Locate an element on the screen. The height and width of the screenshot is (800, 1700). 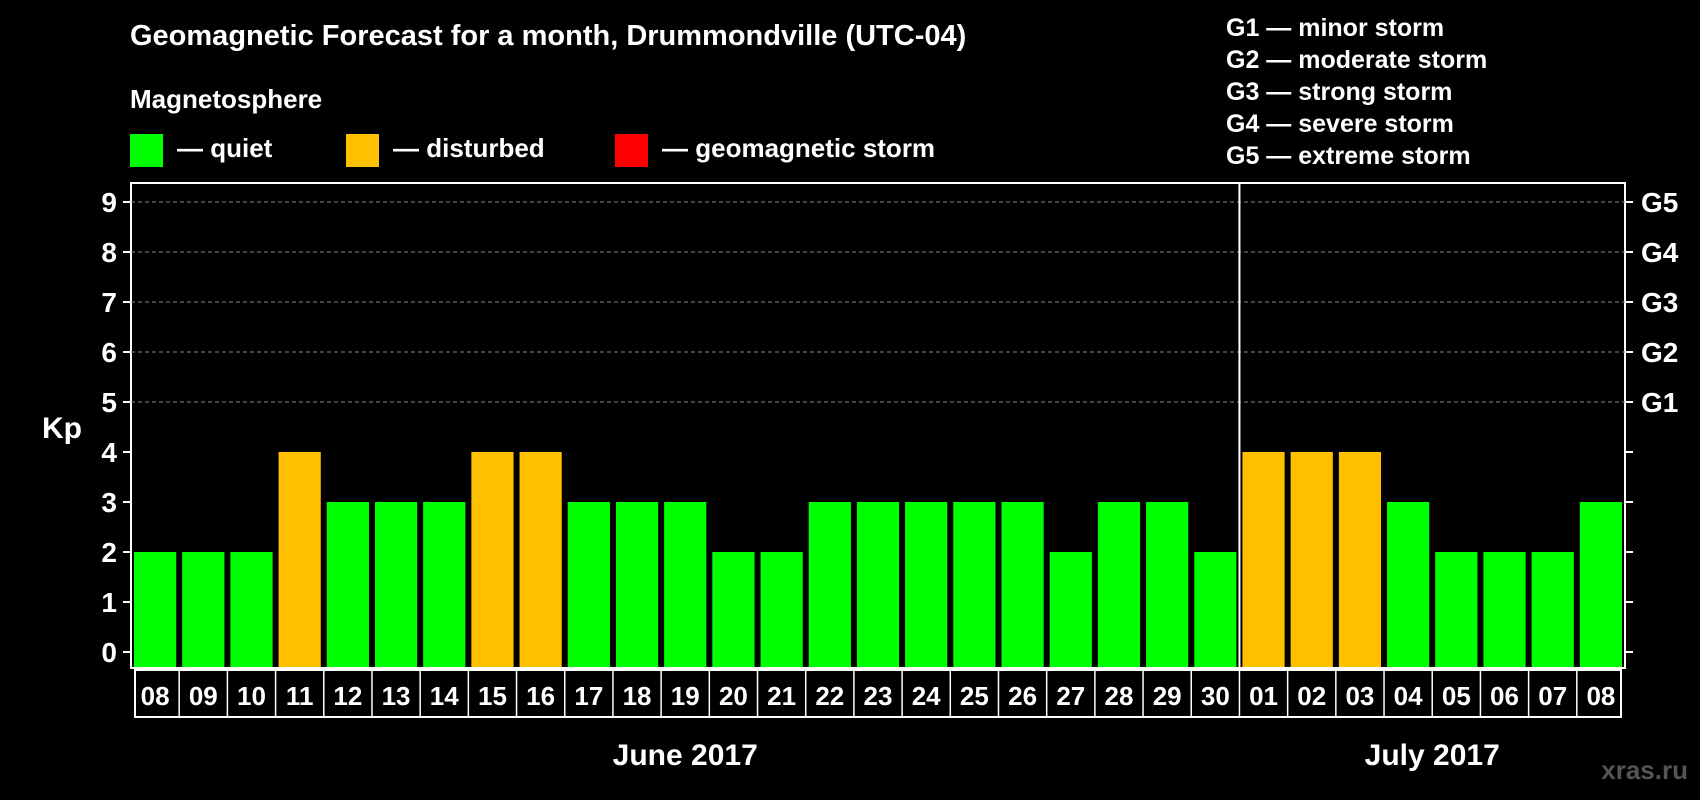
x-tick-label: 04 is located at coordinates (1408, 696).